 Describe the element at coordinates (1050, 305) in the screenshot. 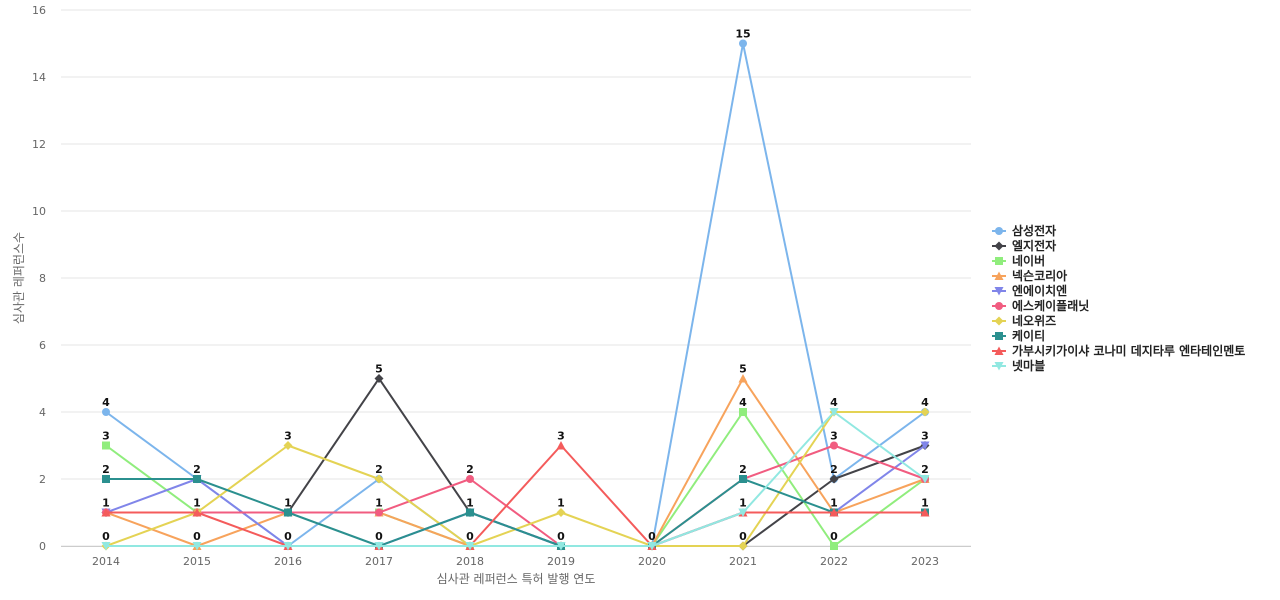

I see `legend-label: 에스케이플래닛` at that location.